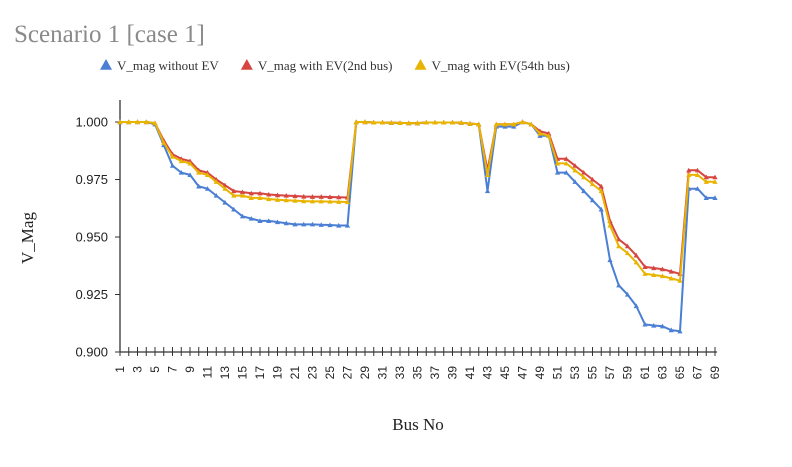 The width and height of the screenshot is (792, 467). What do you see at coordinates (208, 372) in the screenshot?
I see `x-tick-label: 11` at bounding box center [208, 372].